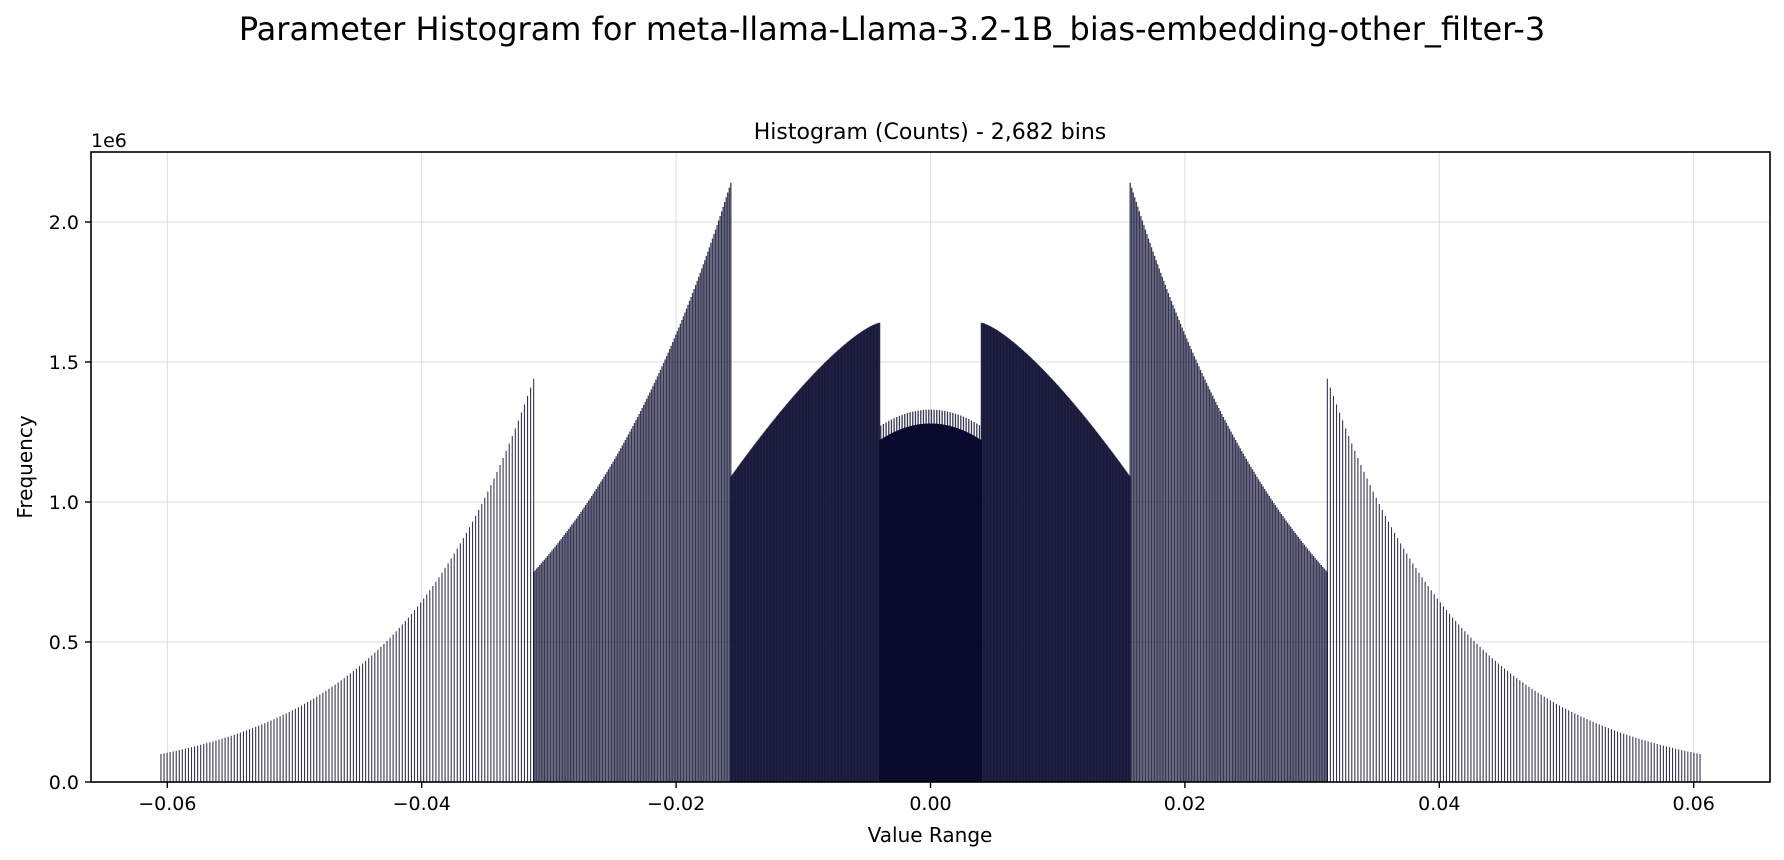 This screenshot has width=1784, height=860. I want to click on x-tick-label: 0.02, so click(1185, 804).